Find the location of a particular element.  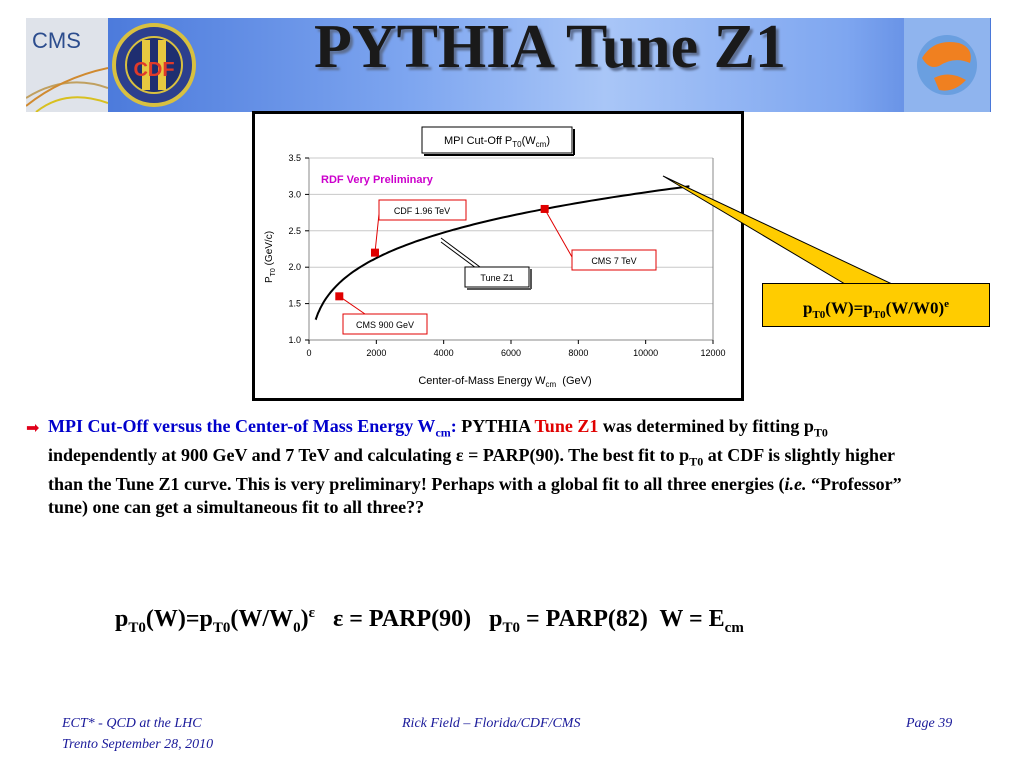

cdf-logo: CDF is located at coordinates (154, 65).